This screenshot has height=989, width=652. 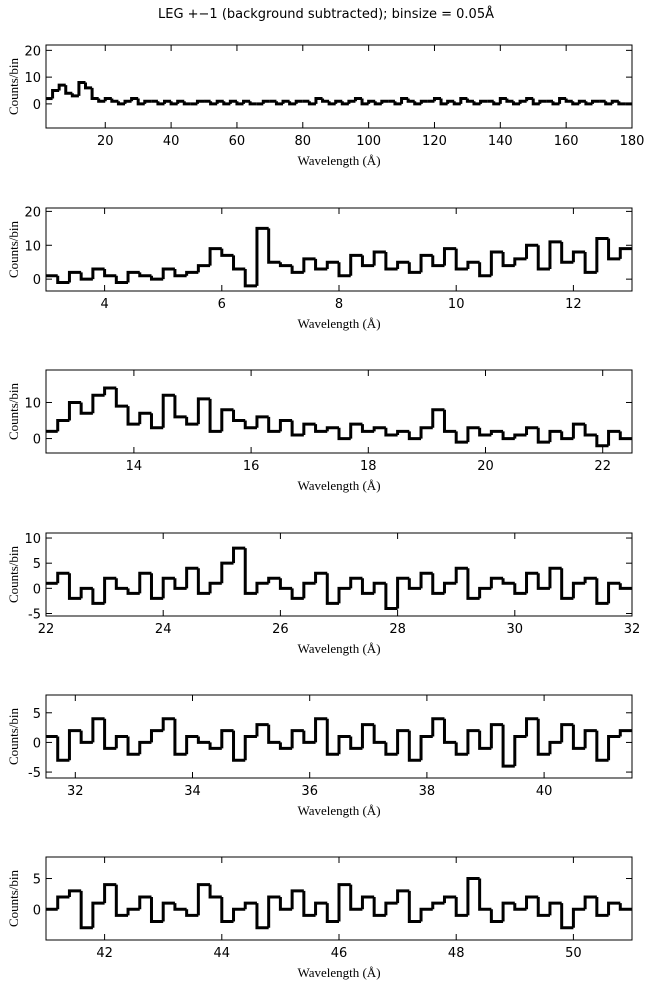 What do you see at coordinates (34, 773) in the screenshot?
I see `y-tick-label: -5` at bounding box center [34, 773].